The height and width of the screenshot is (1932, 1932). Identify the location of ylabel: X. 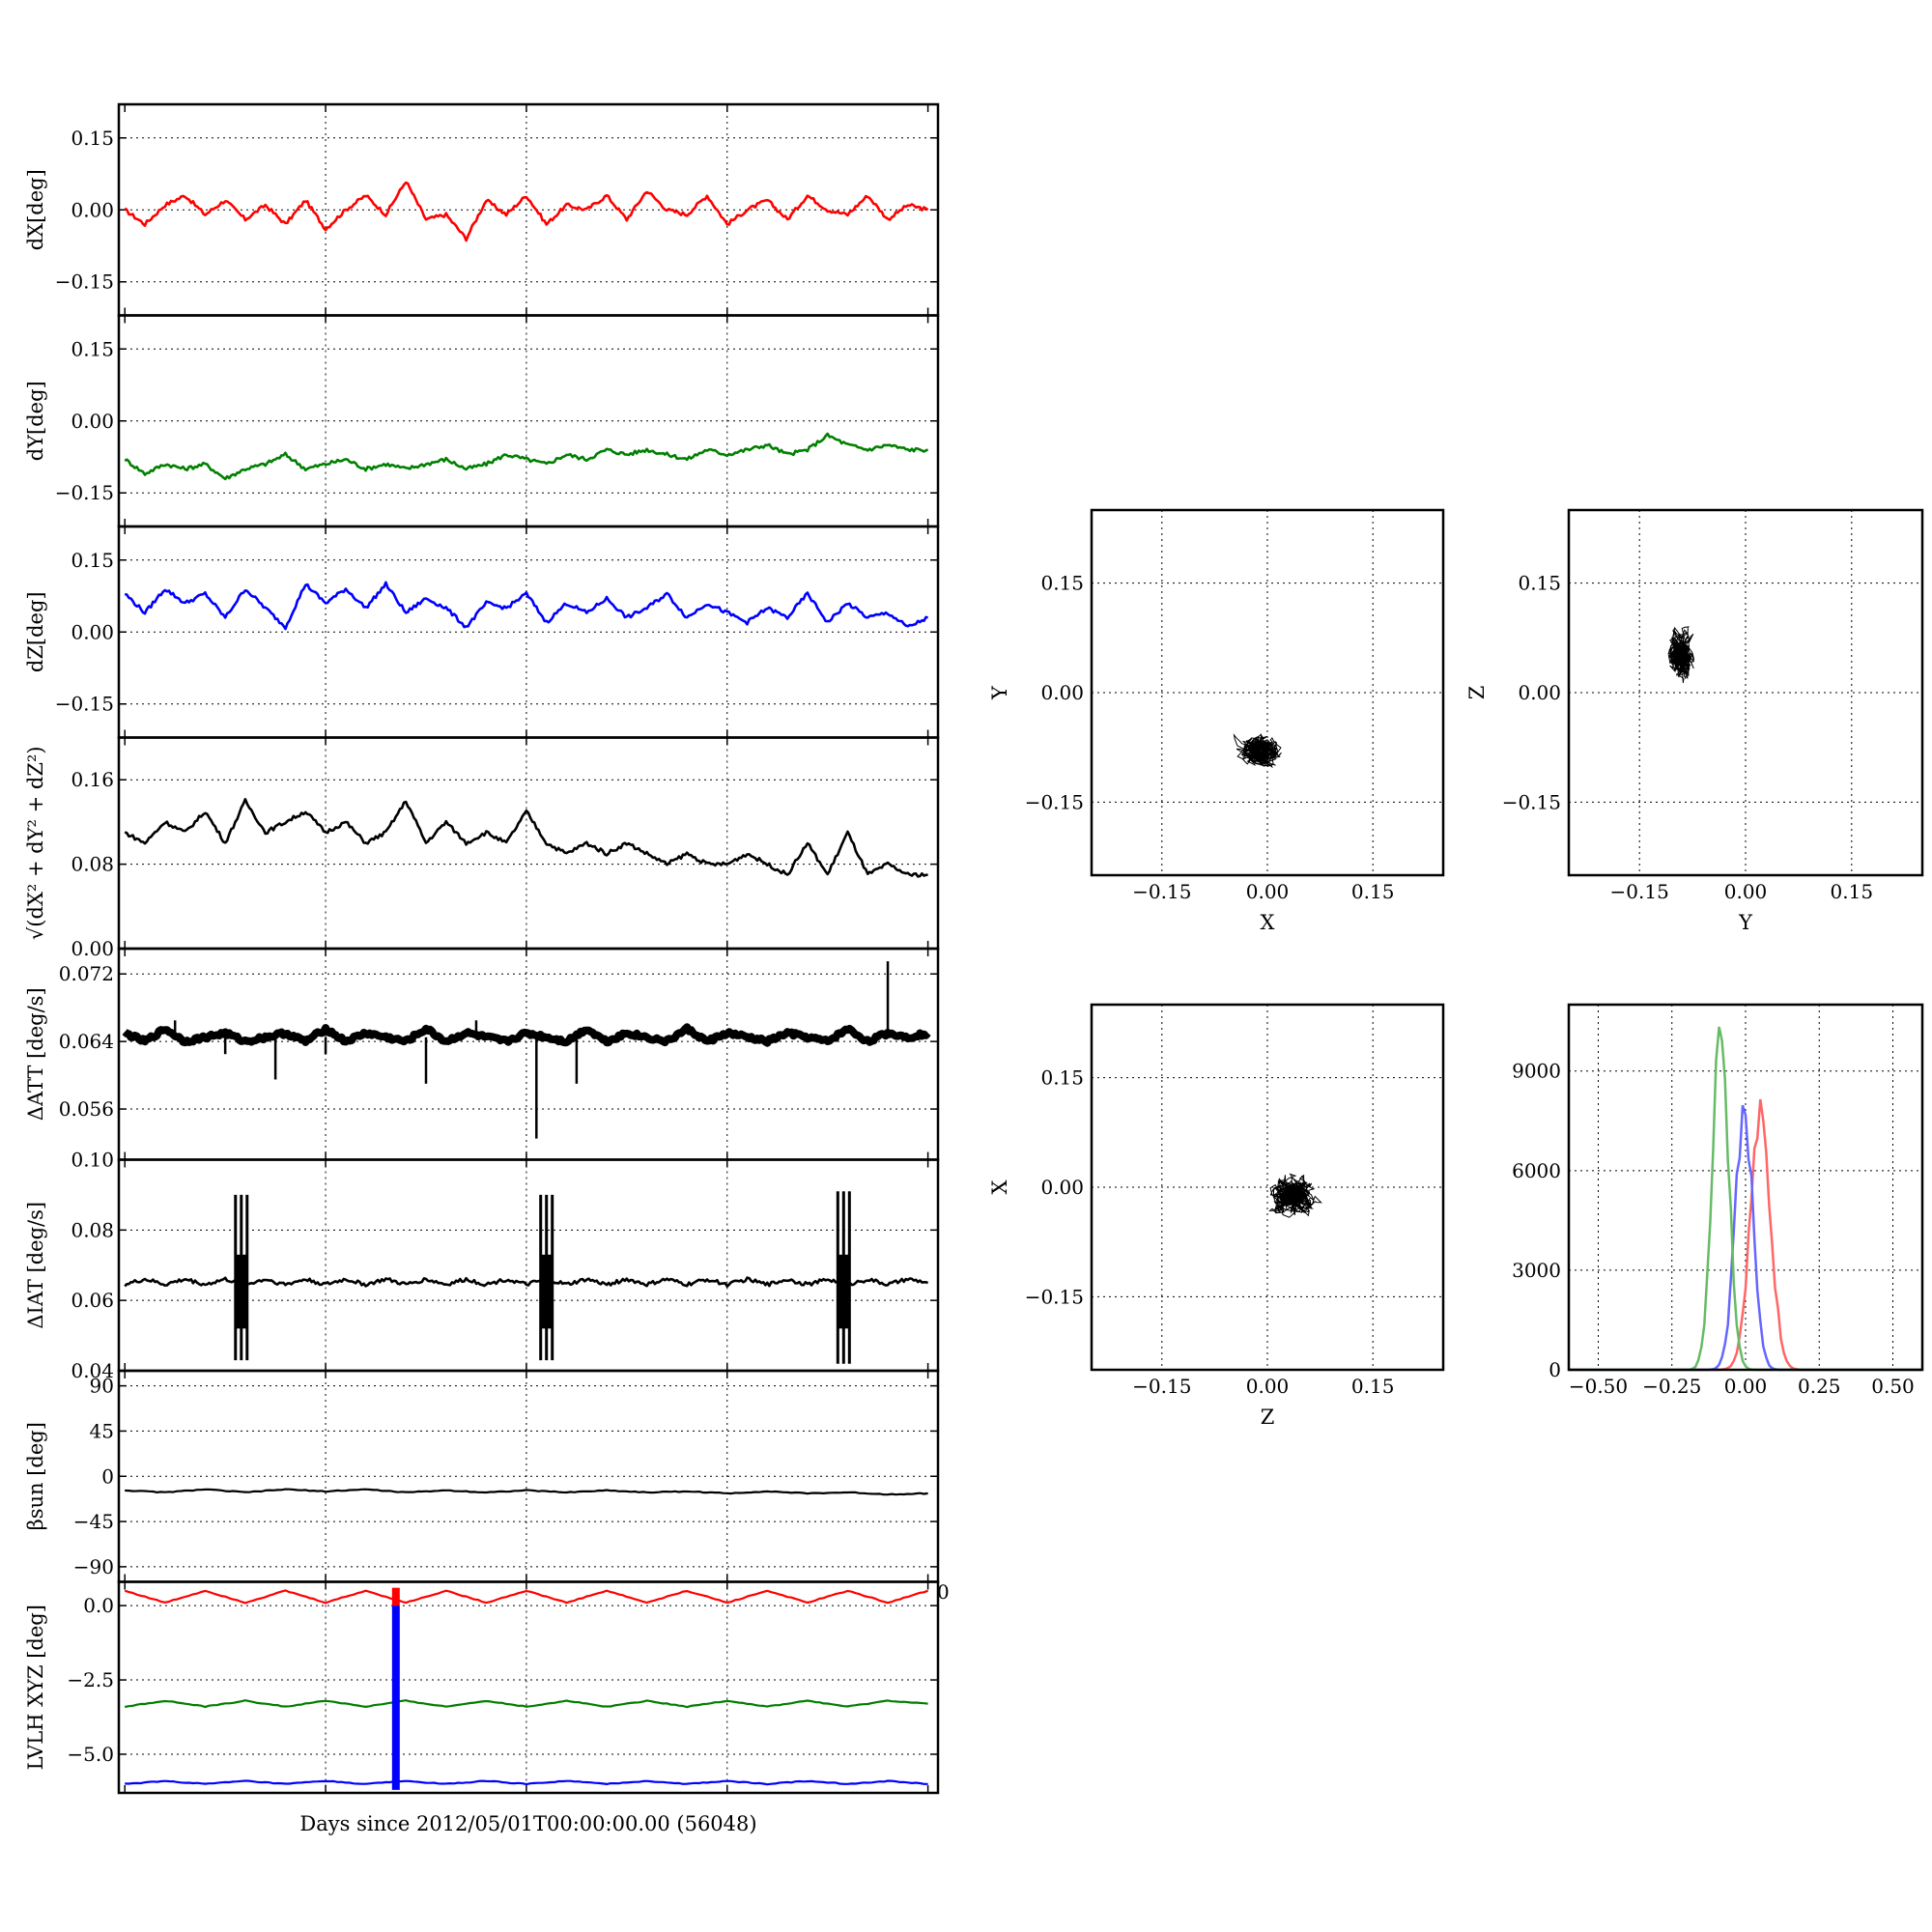
(999, 1186).